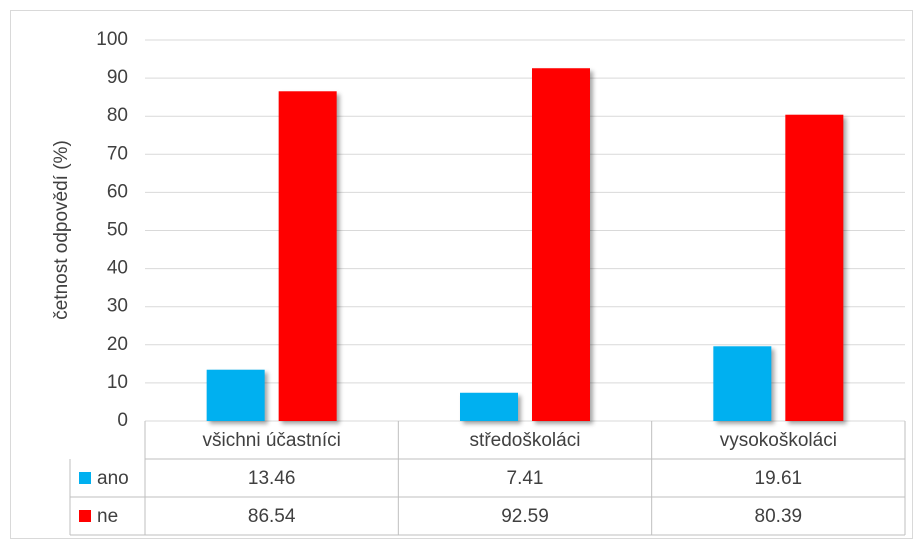  Describe the element at coordinates (272, 516) in the screenshot. I see `table-value: 86.54` at that location.